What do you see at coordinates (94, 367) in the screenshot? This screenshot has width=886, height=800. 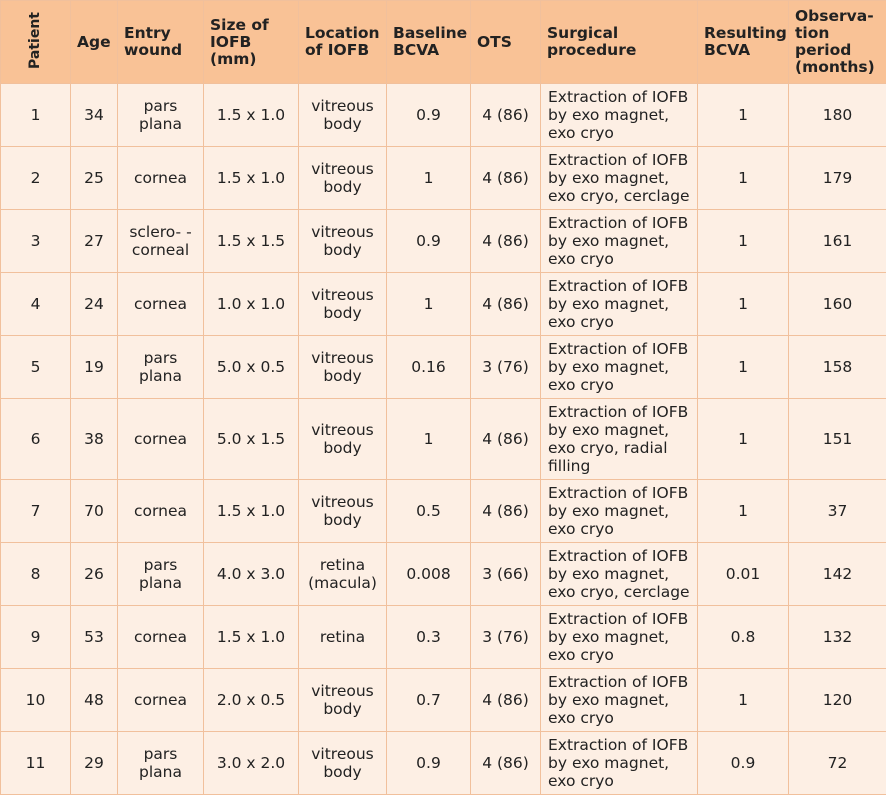 I see `cell-age: 19` at bounding box center [94, 367].